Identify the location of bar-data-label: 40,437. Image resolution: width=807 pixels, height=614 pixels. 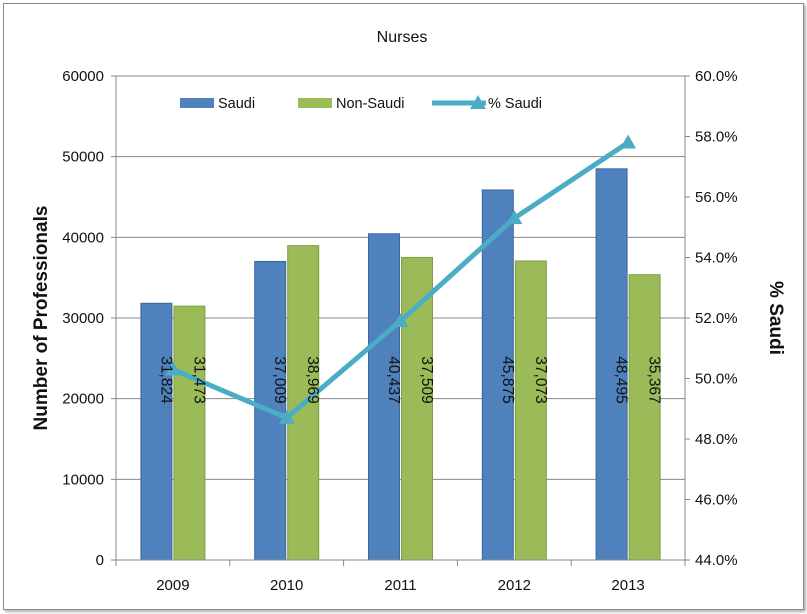
(393, 379).